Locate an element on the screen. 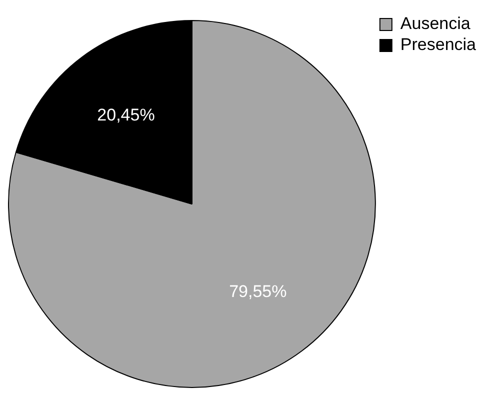 This screenshot has width=494, height=408. data-label: 20,45% is located at coordinates (126, 115).